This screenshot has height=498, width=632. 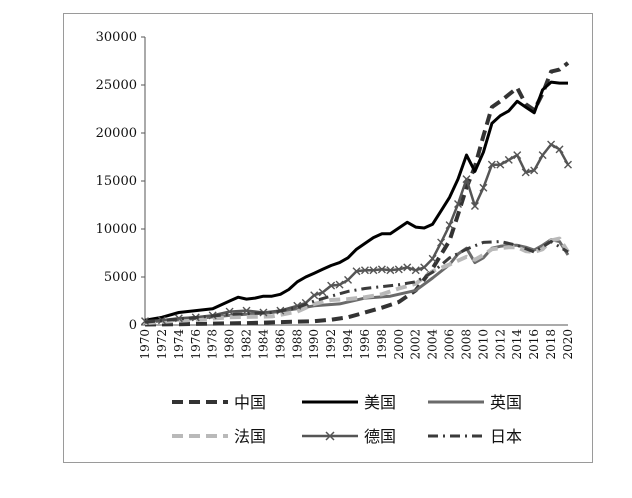 What do you see at coordinates (250, 402) in the screenshot?
I see `legend-label: 中国` at bounding box center [250, 402].